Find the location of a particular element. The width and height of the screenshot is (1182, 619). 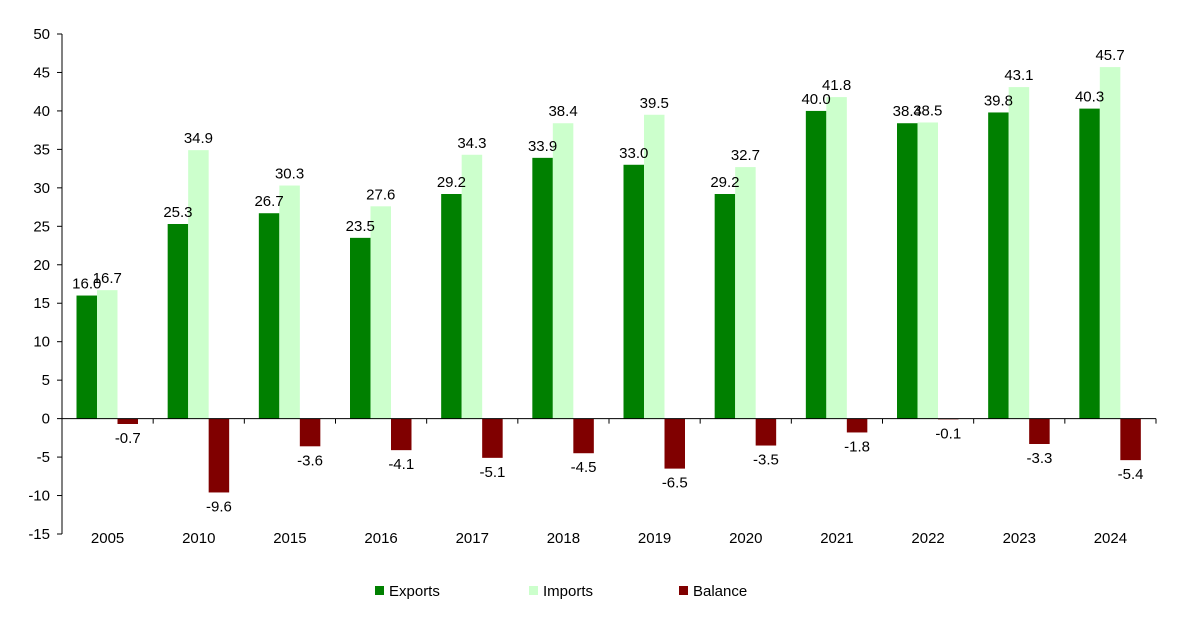

y-tick-label: 30 is located at coordinates (41, 188).